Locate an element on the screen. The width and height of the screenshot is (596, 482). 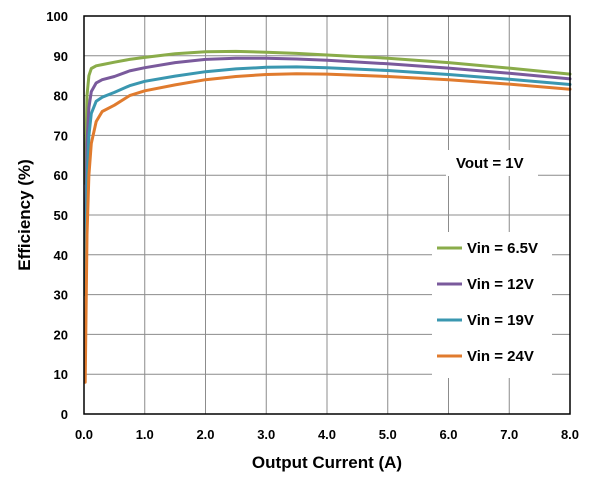
x-tick-label: 0.0 is located at coordinates (84, 434).